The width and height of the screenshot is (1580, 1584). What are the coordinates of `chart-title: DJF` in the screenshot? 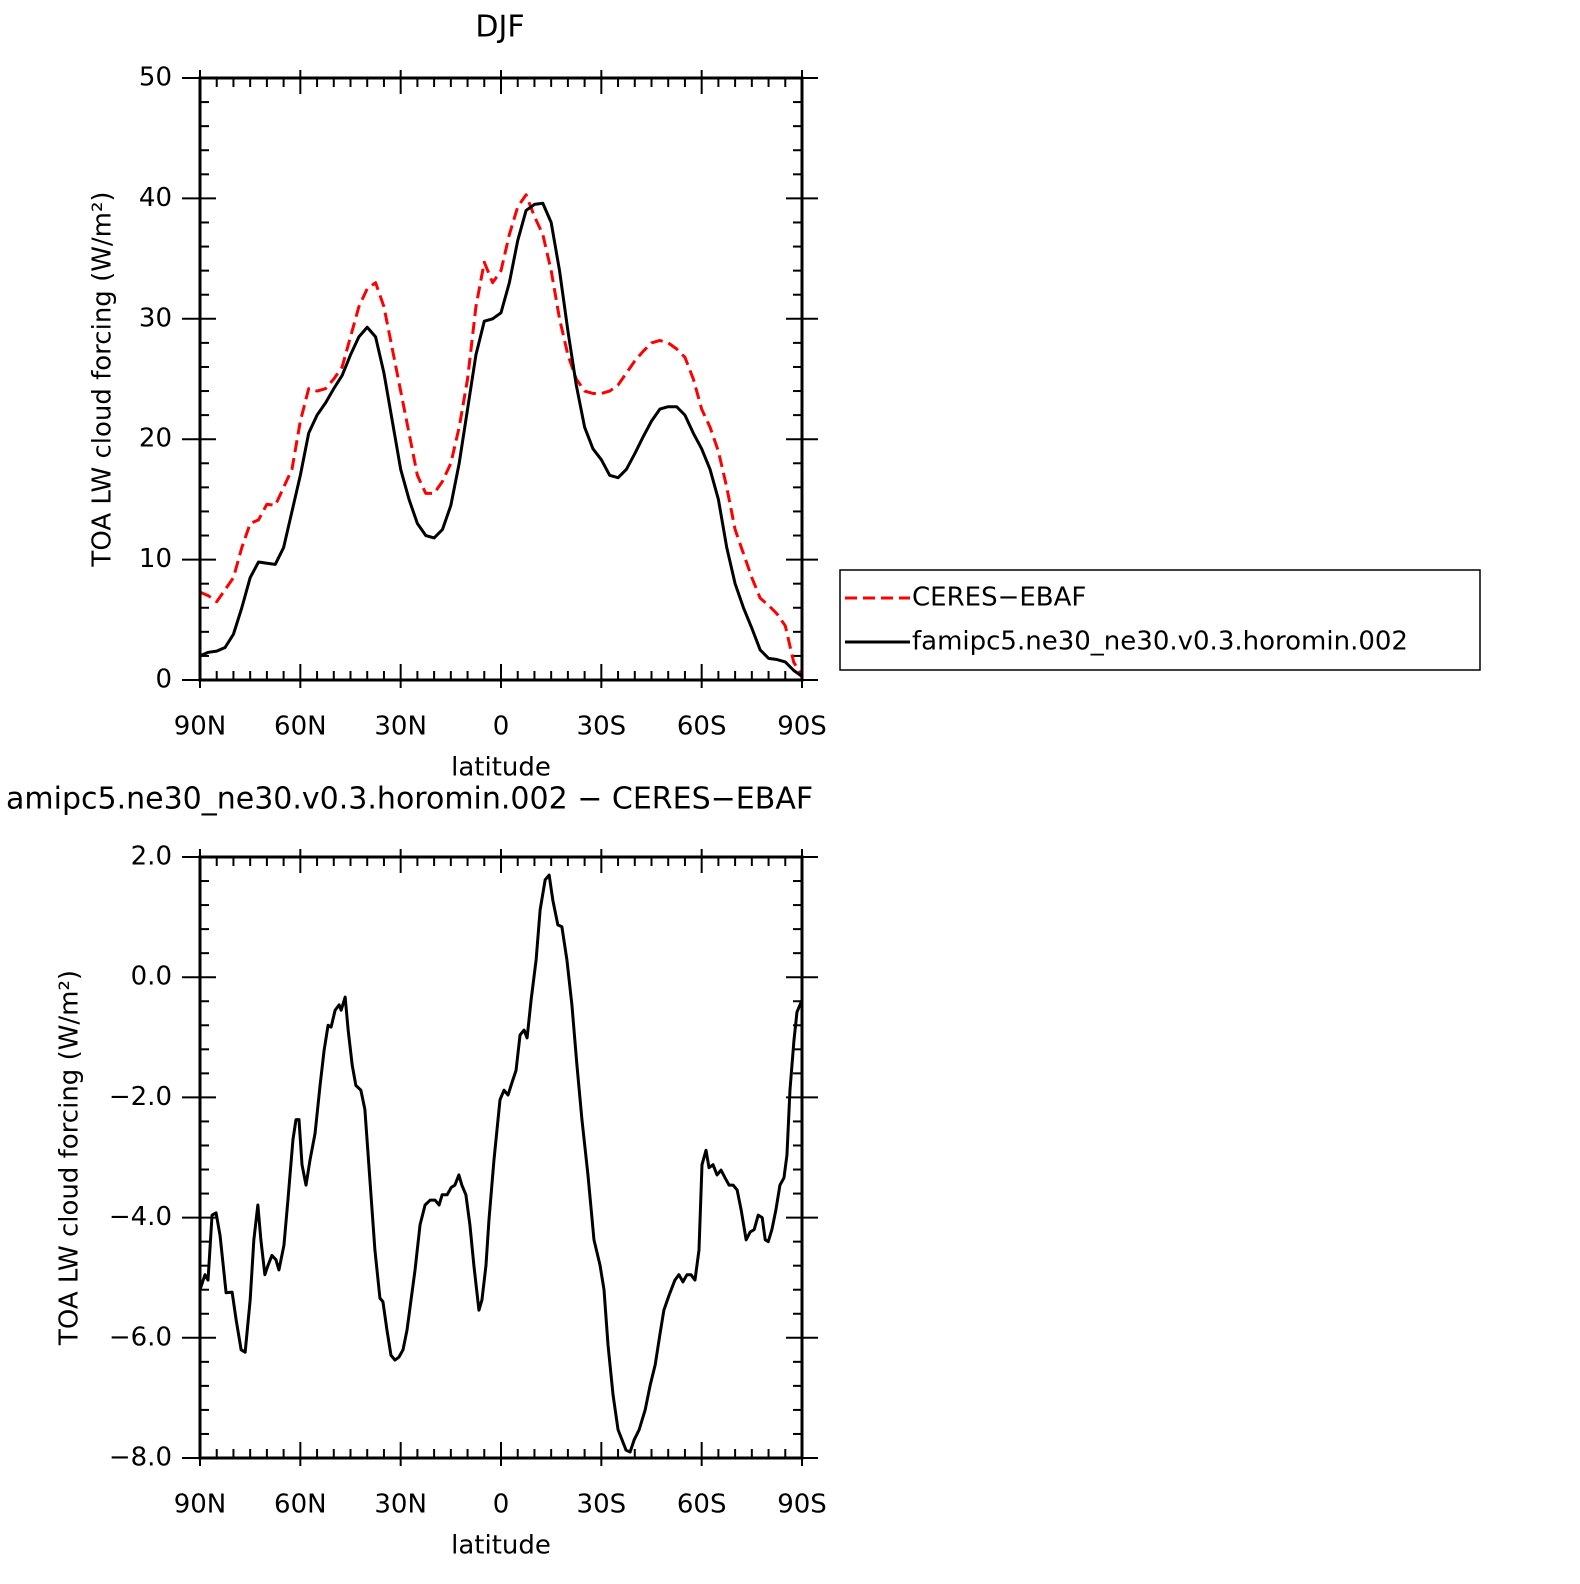 It's located at (499, 27).